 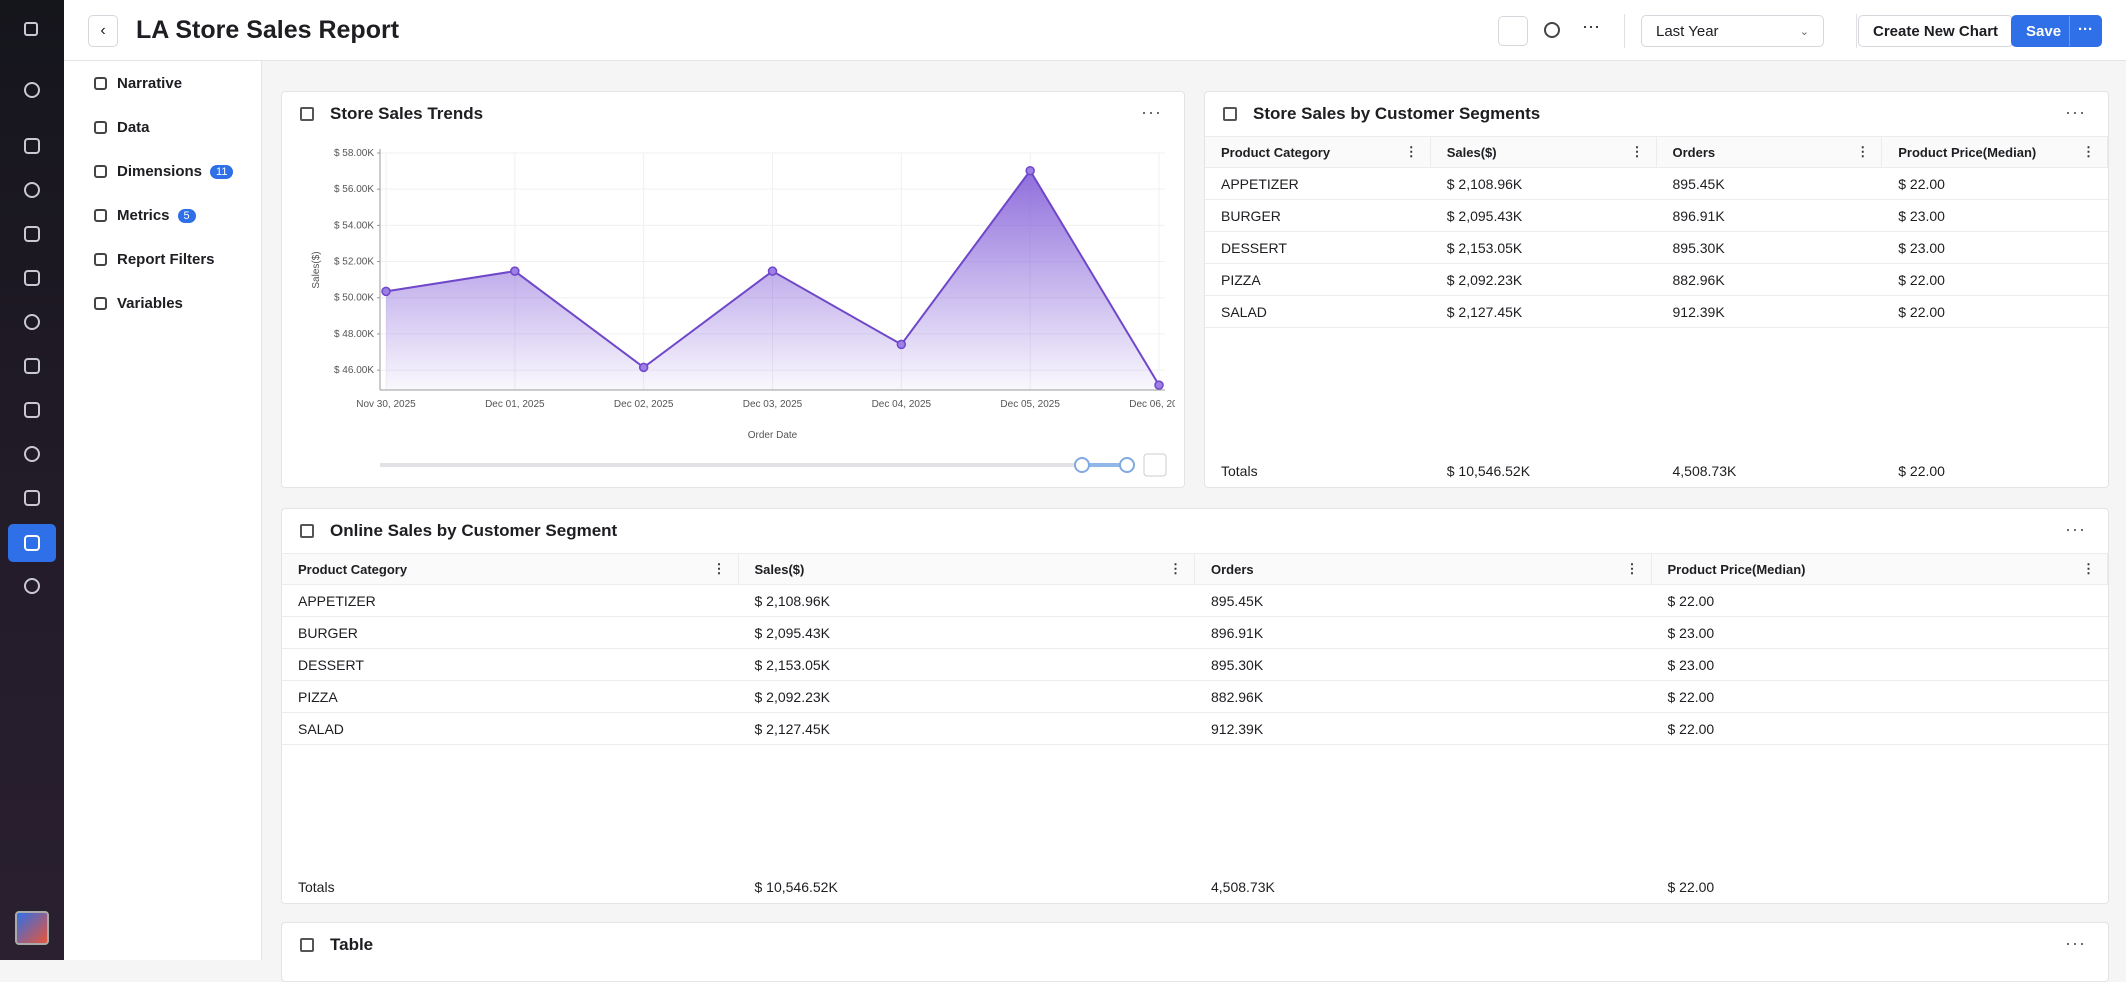 What do you see at coordinates (32, 480) in the screenshot?
I see `app-rail` at bounding box center [32, 480].